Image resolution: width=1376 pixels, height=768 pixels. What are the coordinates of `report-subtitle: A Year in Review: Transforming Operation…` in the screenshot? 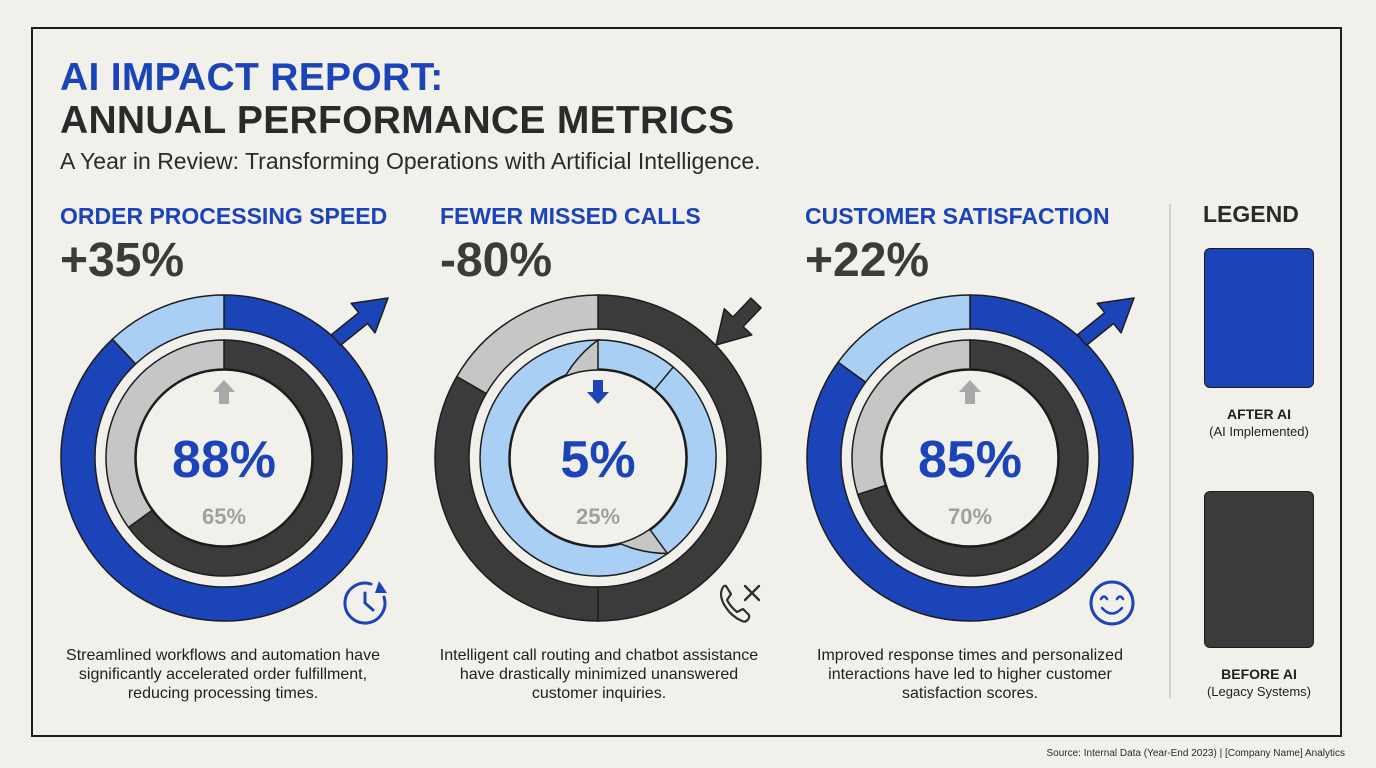 It's located at (410, 161).